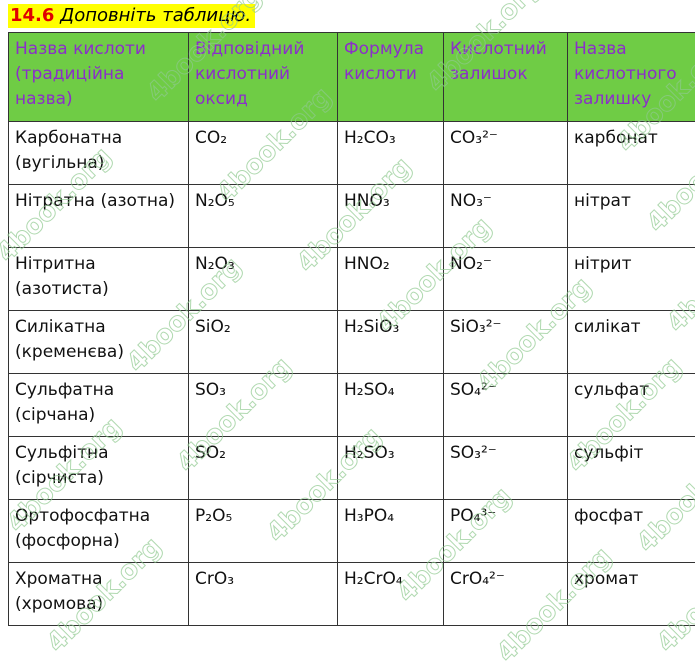 This screenshot has height=668, width=695. Describe the element at coordinates (631, 342) in the screenshot. I see `table-cell: силікат` at that location.